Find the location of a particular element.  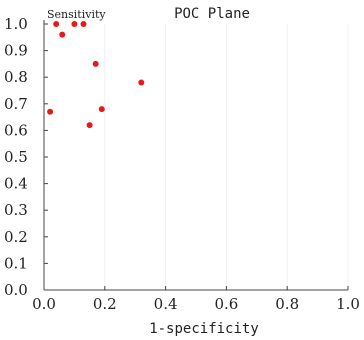

y-tick-label: 0.6 is located at coordinates (16, 130).